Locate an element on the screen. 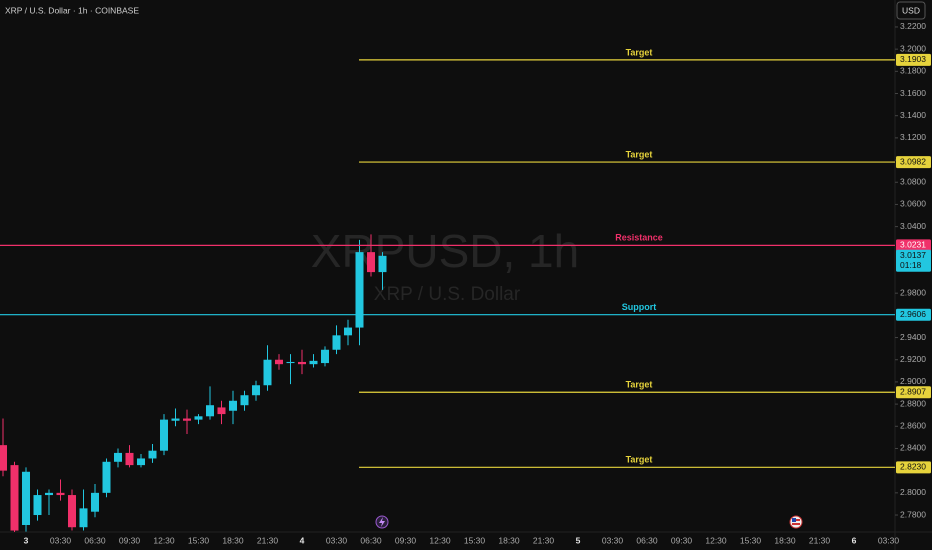 The width and height of the screenshot is (932, 550). y-tick-label: 3.1600 is located at coordinates (913, 93).